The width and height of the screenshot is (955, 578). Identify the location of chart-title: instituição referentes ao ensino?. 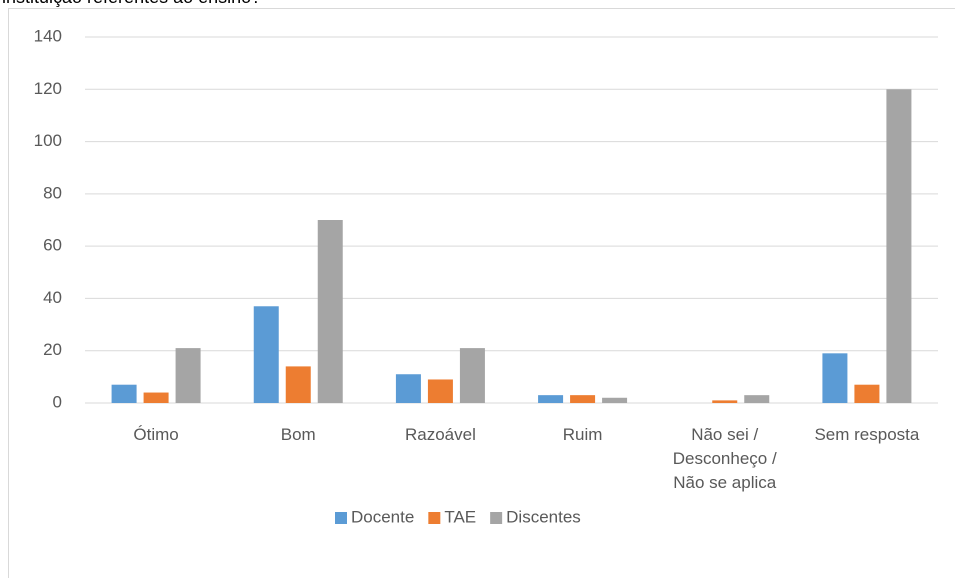
(131, 4).